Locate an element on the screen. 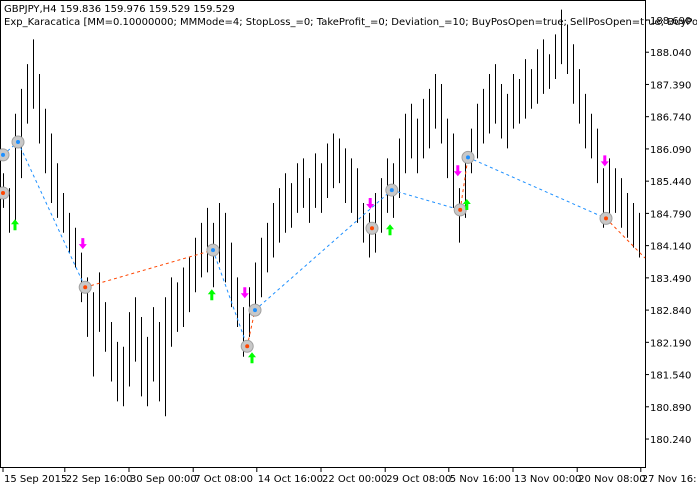 The image size is (697, 490). y-tick-label: 181.540 is located at coordinates (670, 376).